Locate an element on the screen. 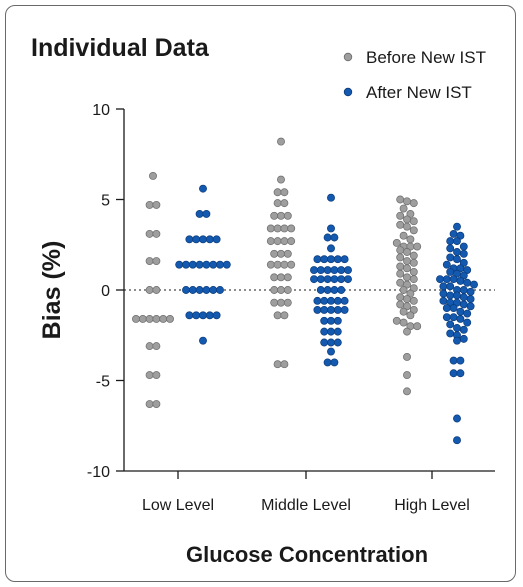  x-tick-label: Middle Level is located at coordinates (306, 505).